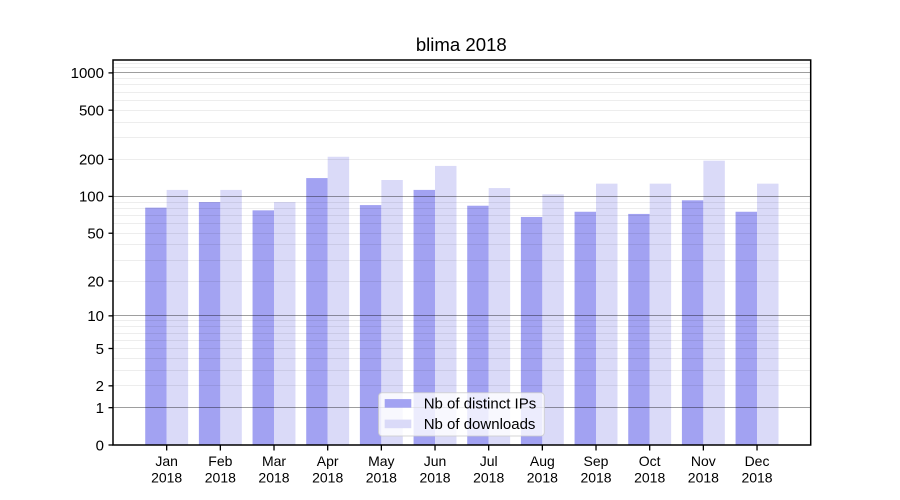  Describe the element at coordinates (166, 461) in the screenshot. I see `svg-text: Jan` at that location.